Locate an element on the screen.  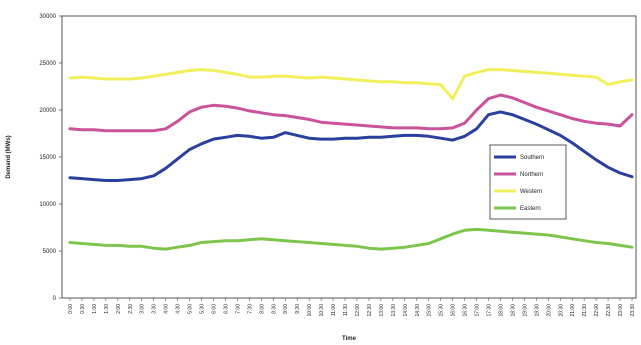
x-tick-label: 19:00 is located at coordinates (525, 310).